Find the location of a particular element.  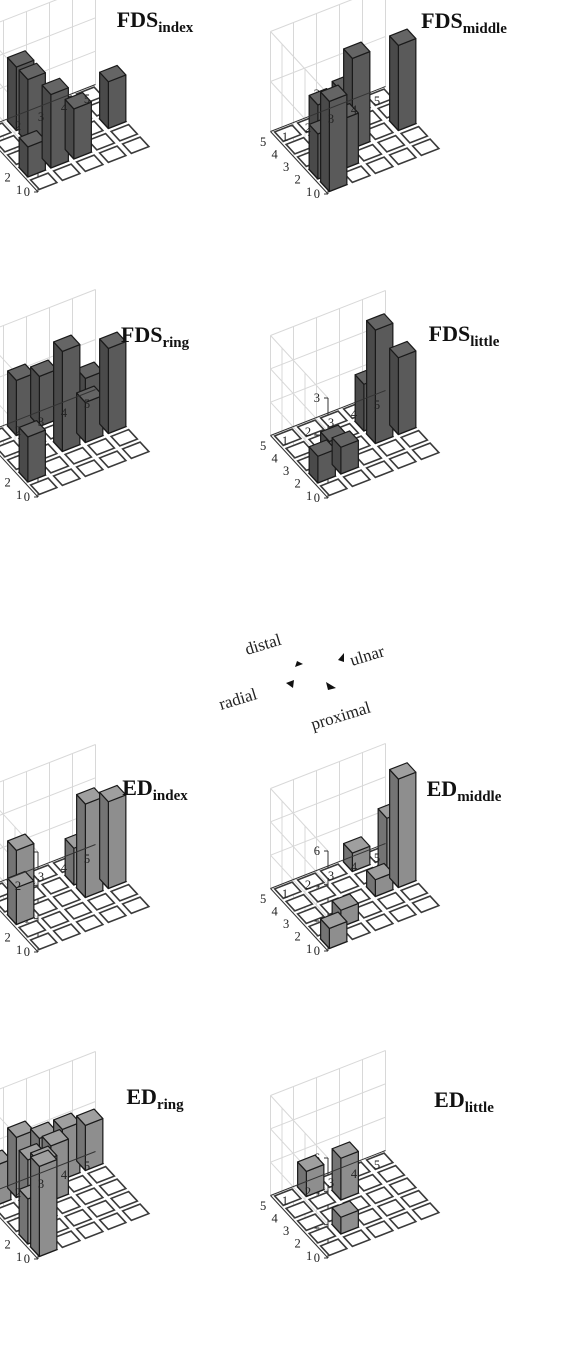

orientation-label-radial: radial is located at coordinates (238, 699).